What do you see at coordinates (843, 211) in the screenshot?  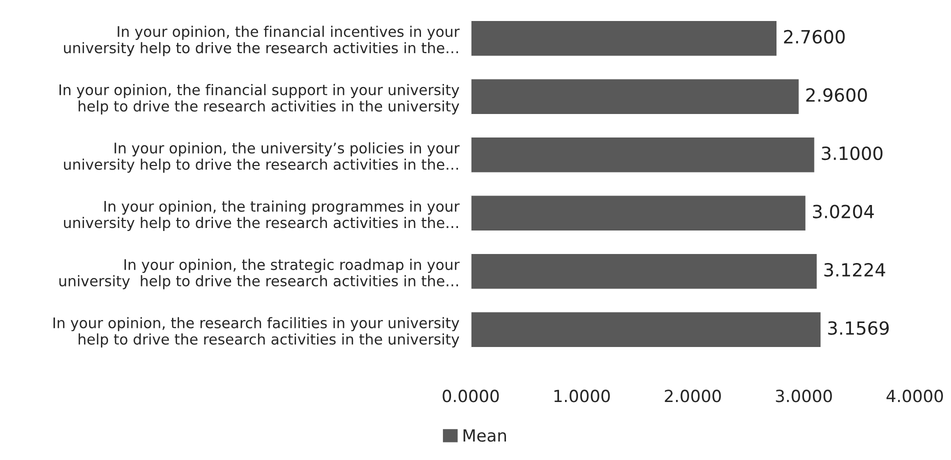 I see `data-label: 3.0204` at bounding box center [843, 211].